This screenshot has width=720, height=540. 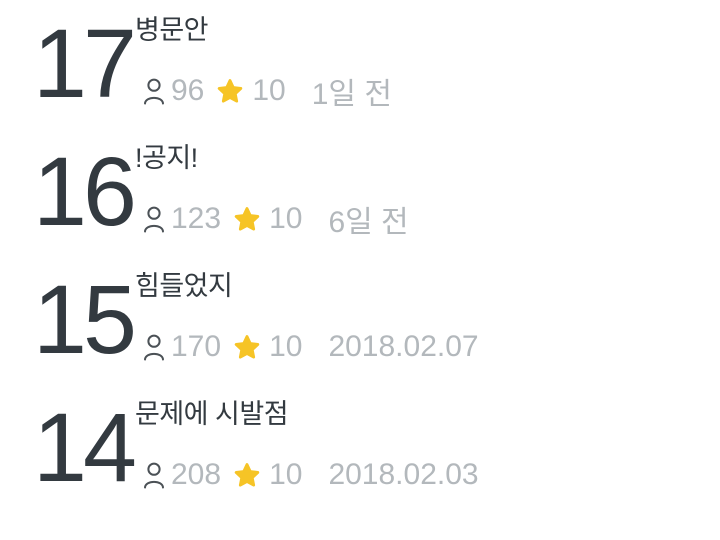 What do you see at coordinates (403, 474) in the screenshot?
I see `episode-date: 2018.02.03` at bounding box center [403, 474].